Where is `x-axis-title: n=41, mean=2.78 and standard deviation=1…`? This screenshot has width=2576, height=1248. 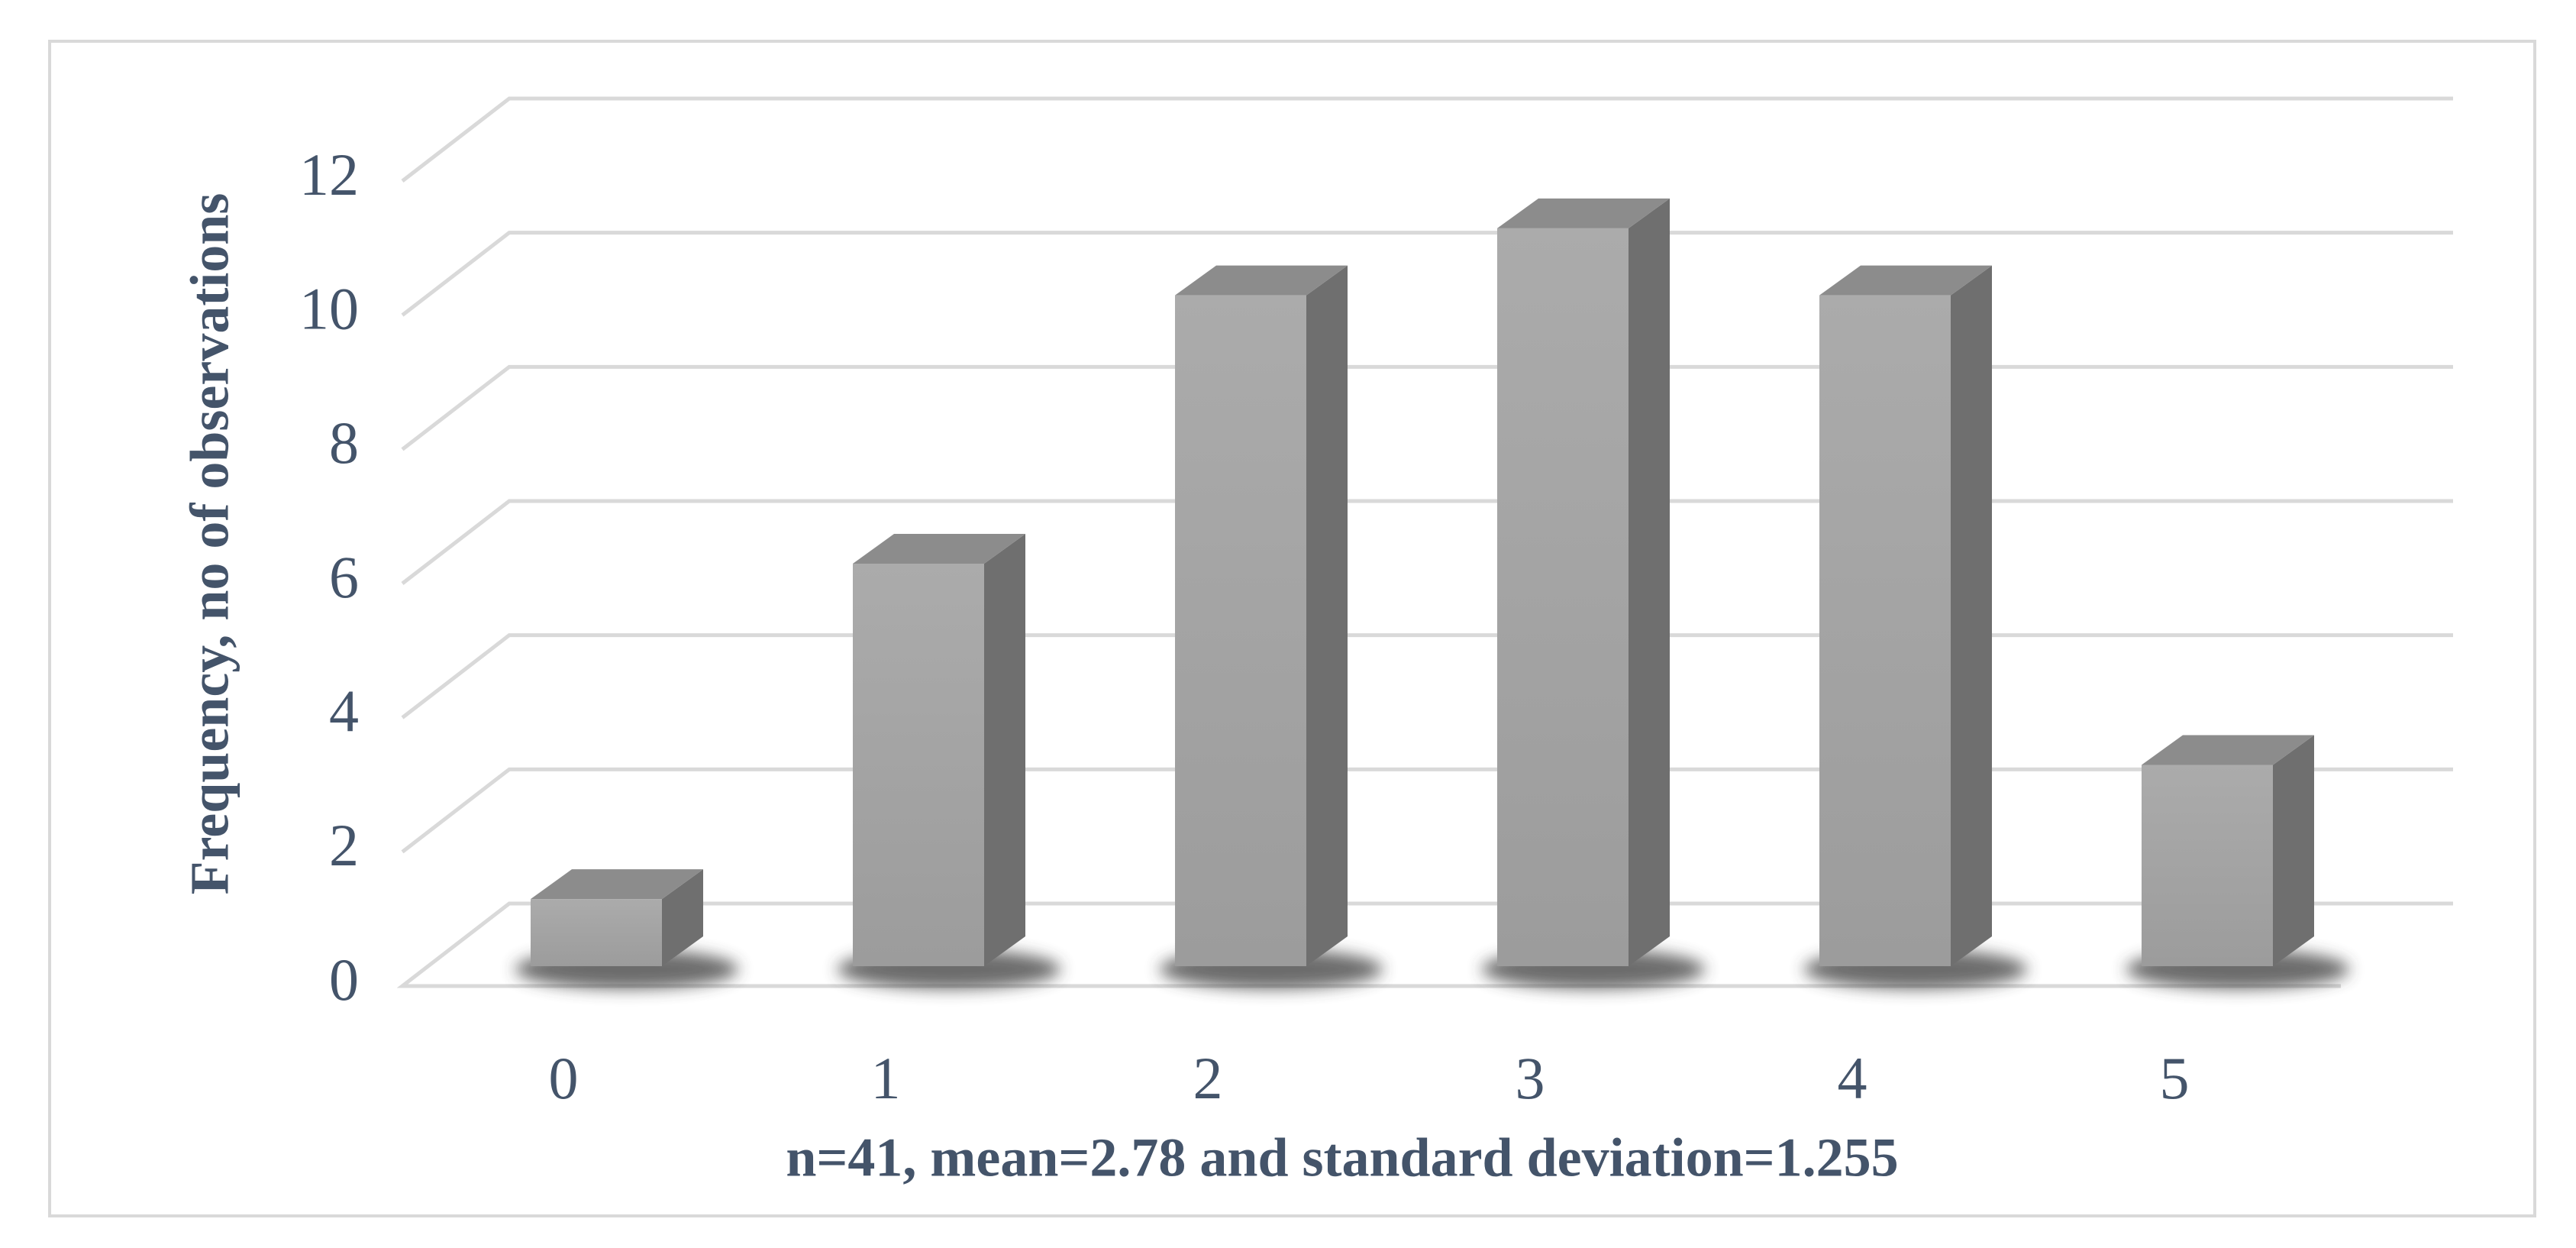 x-axis-title: n=41, mean=2.78 and standard deviation=1… is located at coordinates (1342, 1157).